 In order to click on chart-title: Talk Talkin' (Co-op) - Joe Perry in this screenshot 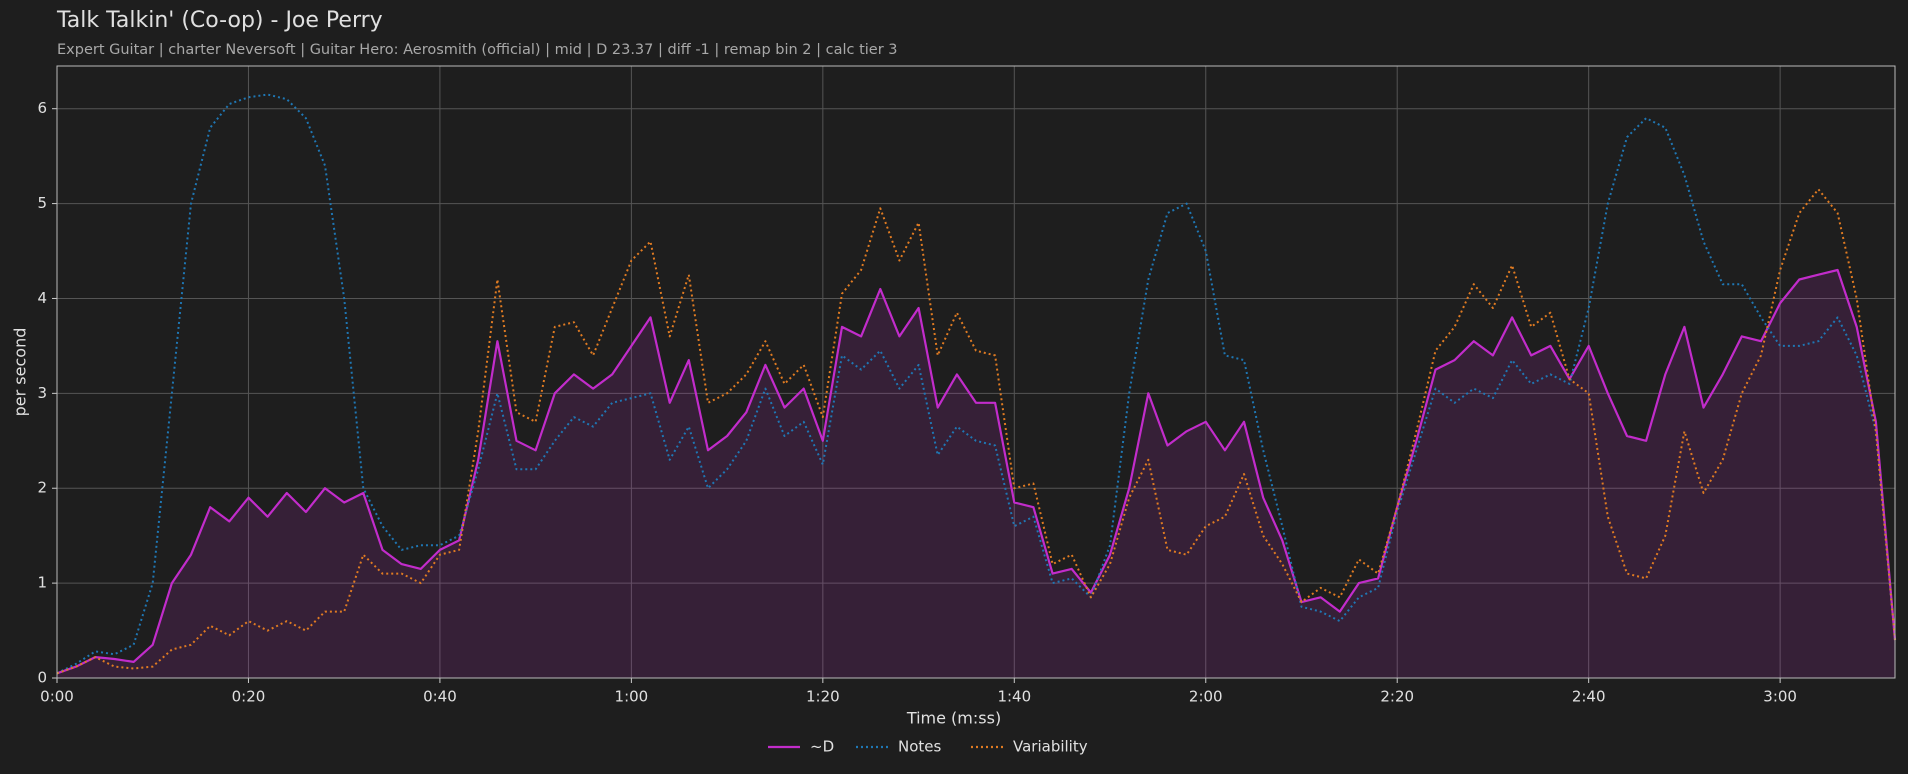, I will do `click(219, 20)`.